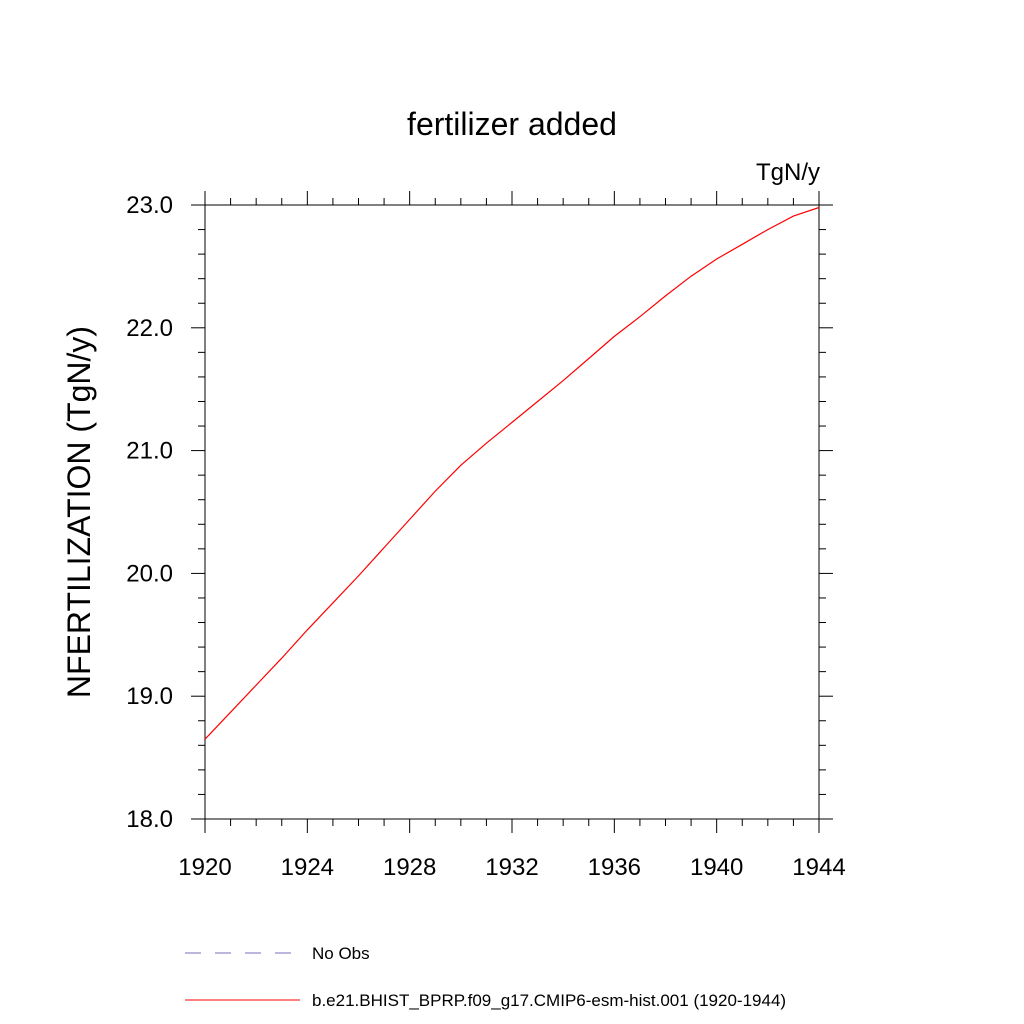  What do you see at coordinates (149, 328) in the screenshot?
I see `y-tick-label: 22.0` at bounding box center [149, 328].